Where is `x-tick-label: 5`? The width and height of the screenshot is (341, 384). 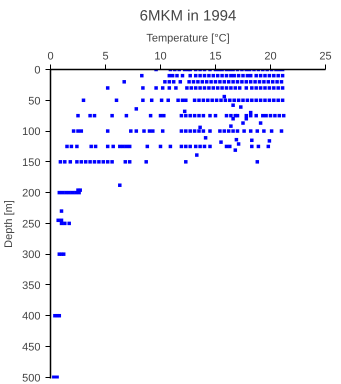
x-tick-label: 5 is located at coordinates (105, 56).